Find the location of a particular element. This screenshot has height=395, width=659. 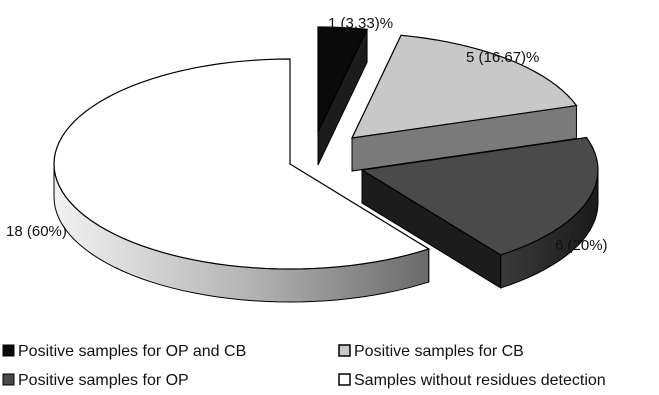

legend-swatch-cb is located at coordinates (344, 350).